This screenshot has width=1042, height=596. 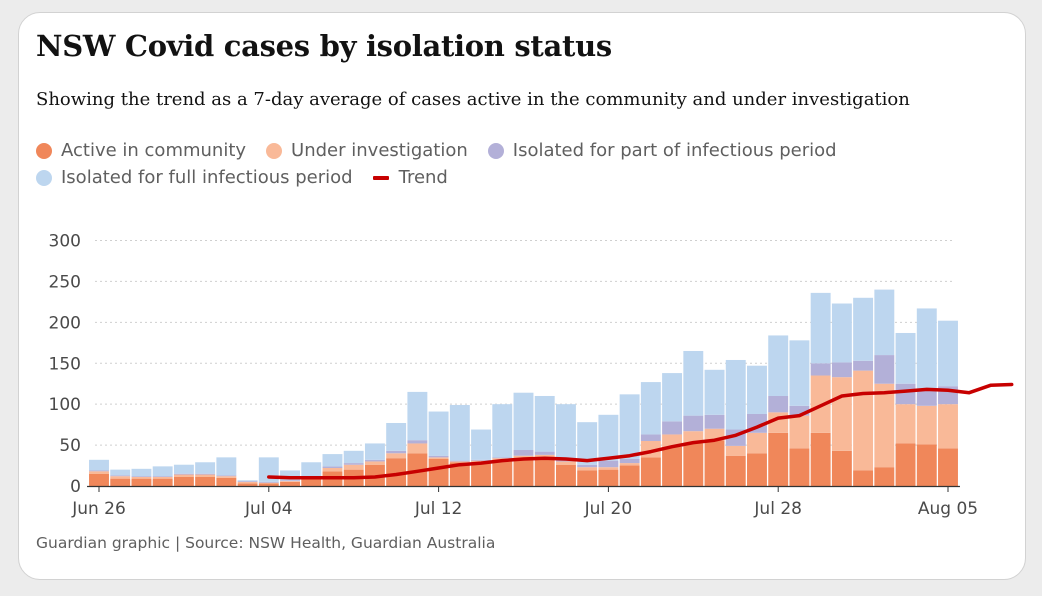 What do you see at coordinates (65, 364) in the screenshot?
I see `y-tick-label: 150` at bounding box center [65, 364].